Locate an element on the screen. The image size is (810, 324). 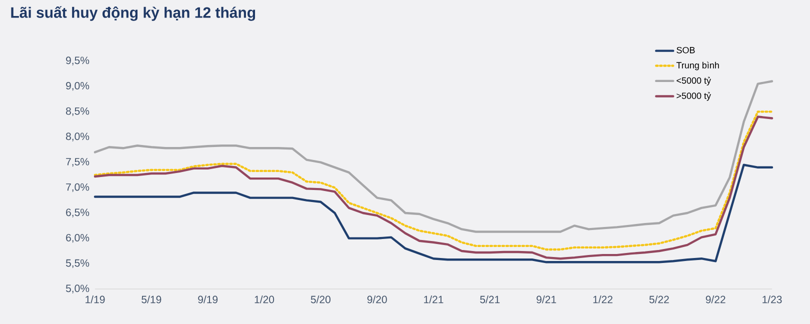
x-tick-label: 1/23 is located at coordinates (772, 300).